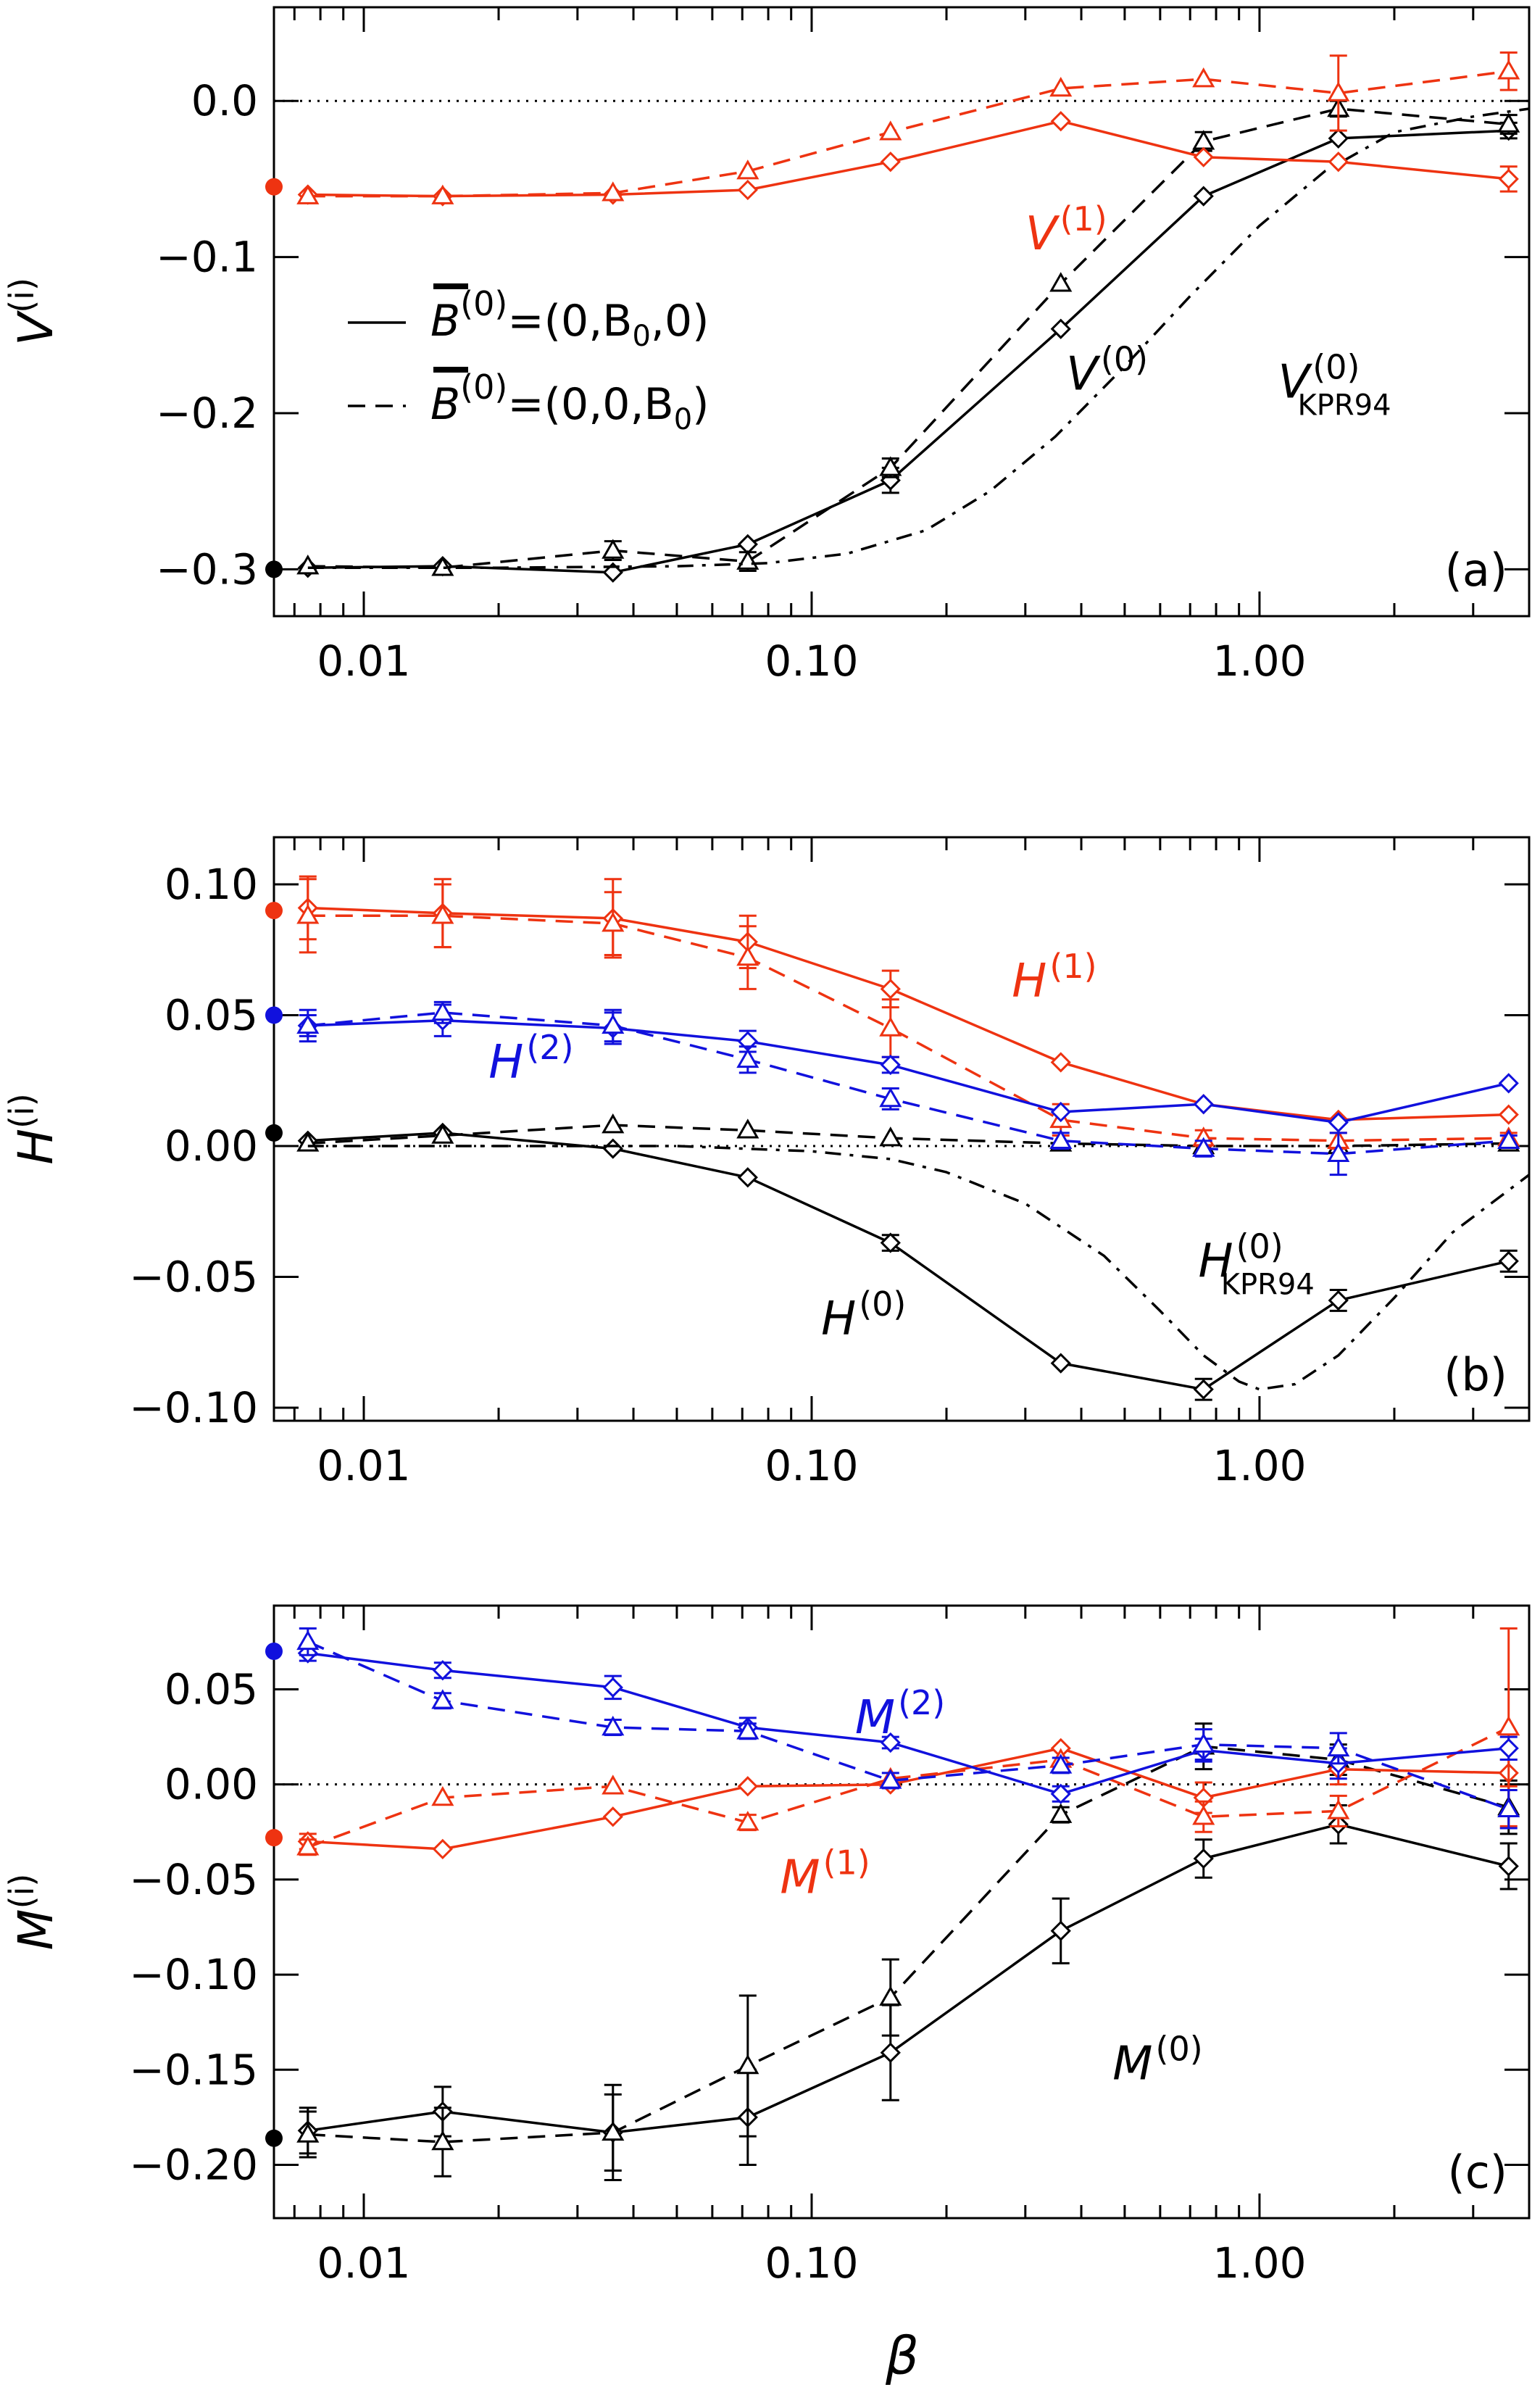  Describe the element at coordinates (569, 318) in the screenshot. I see `legend-entry-solid: B(0)=(0,B0,0)` at that location.